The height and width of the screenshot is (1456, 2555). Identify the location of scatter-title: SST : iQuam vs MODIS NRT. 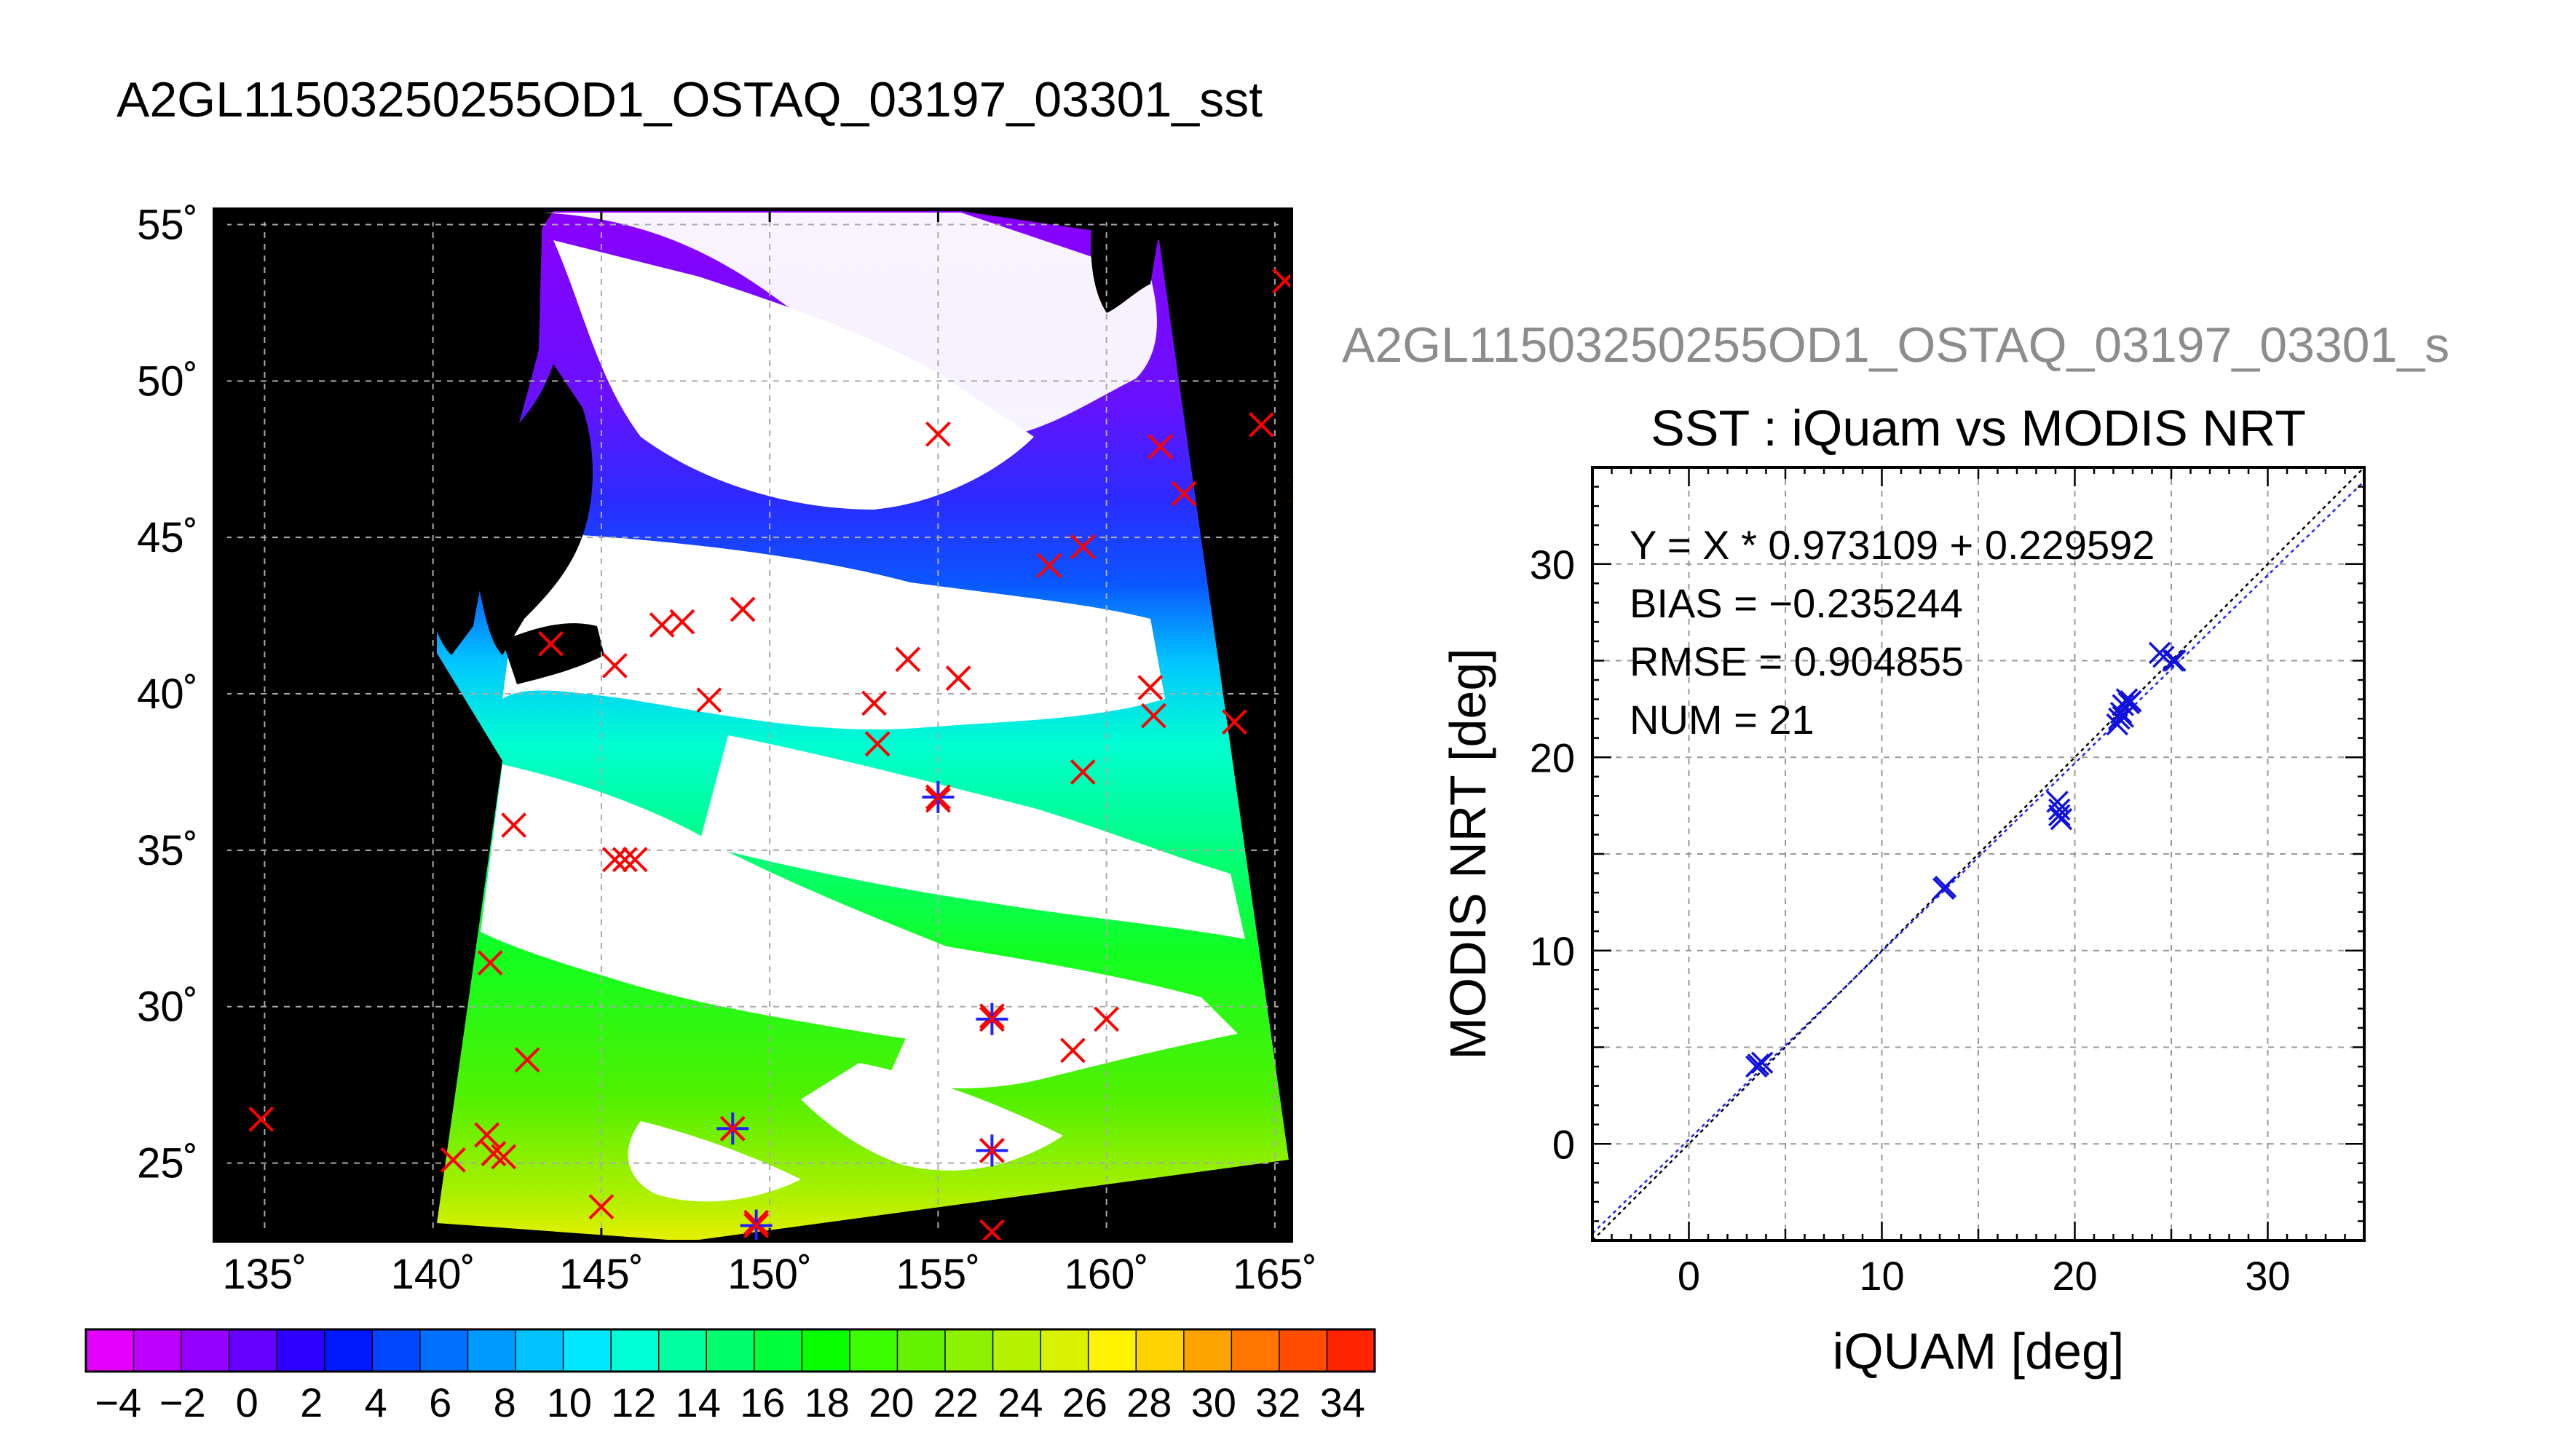
(1978, 428).